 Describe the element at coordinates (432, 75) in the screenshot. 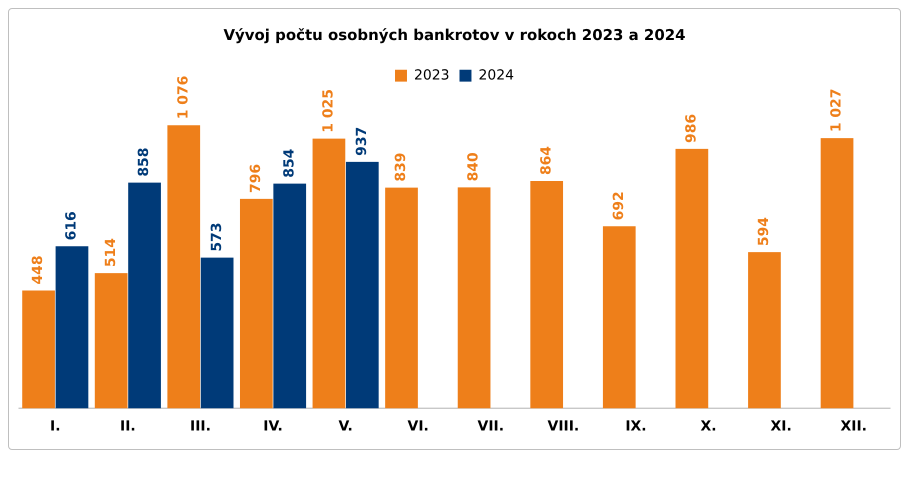

I see `legend-label: 2023` at that location.